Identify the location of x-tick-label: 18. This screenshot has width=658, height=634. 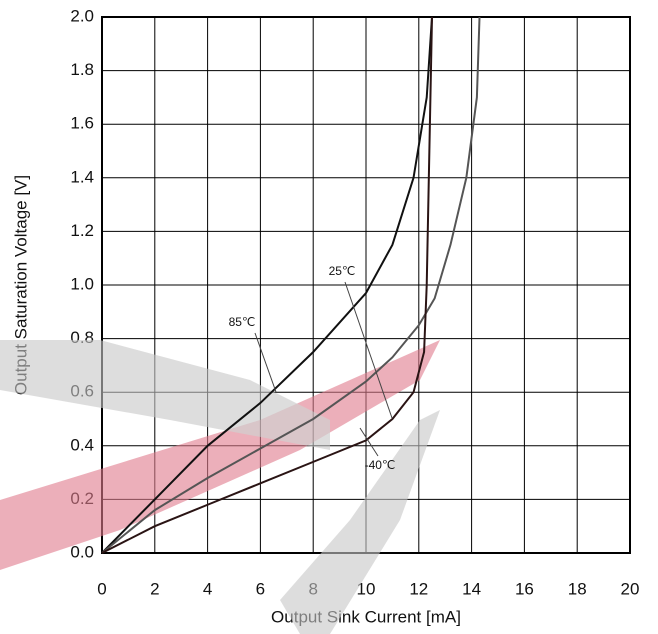
(577, 588).